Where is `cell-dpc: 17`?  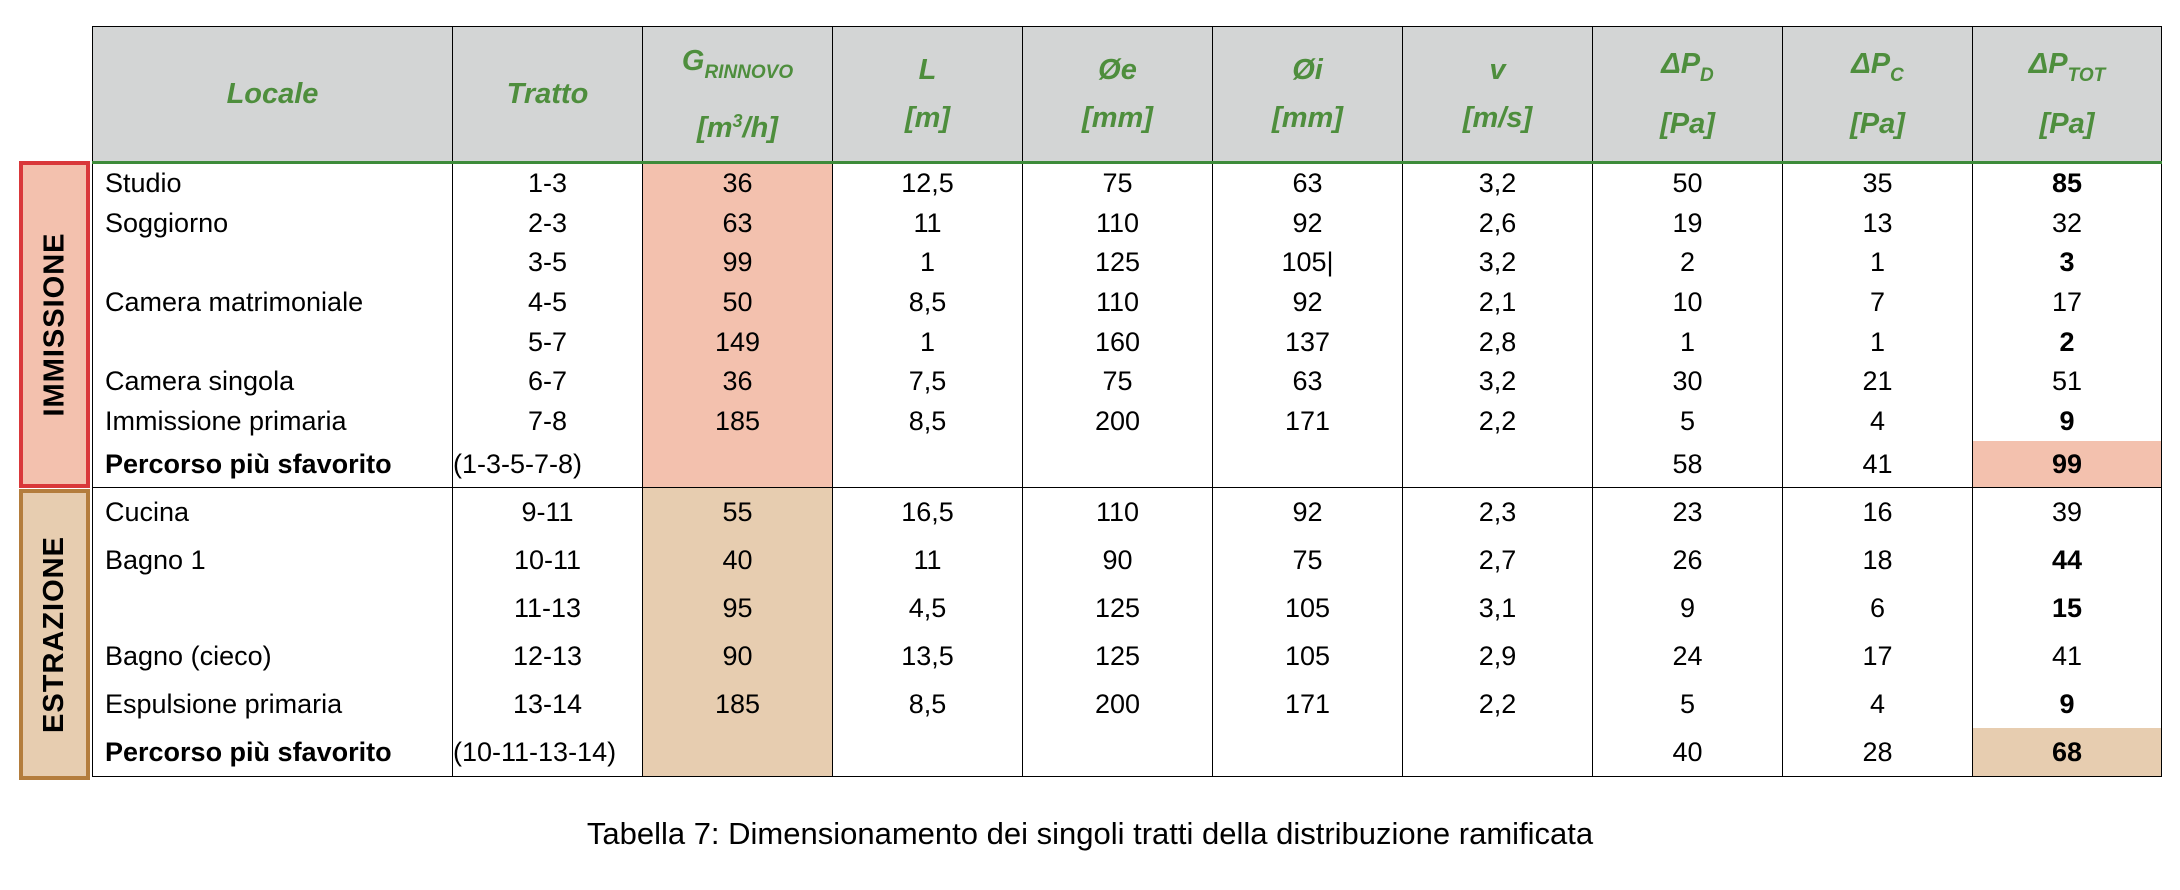 cell-dpc: 17 is located at coordinates (1877, 656).